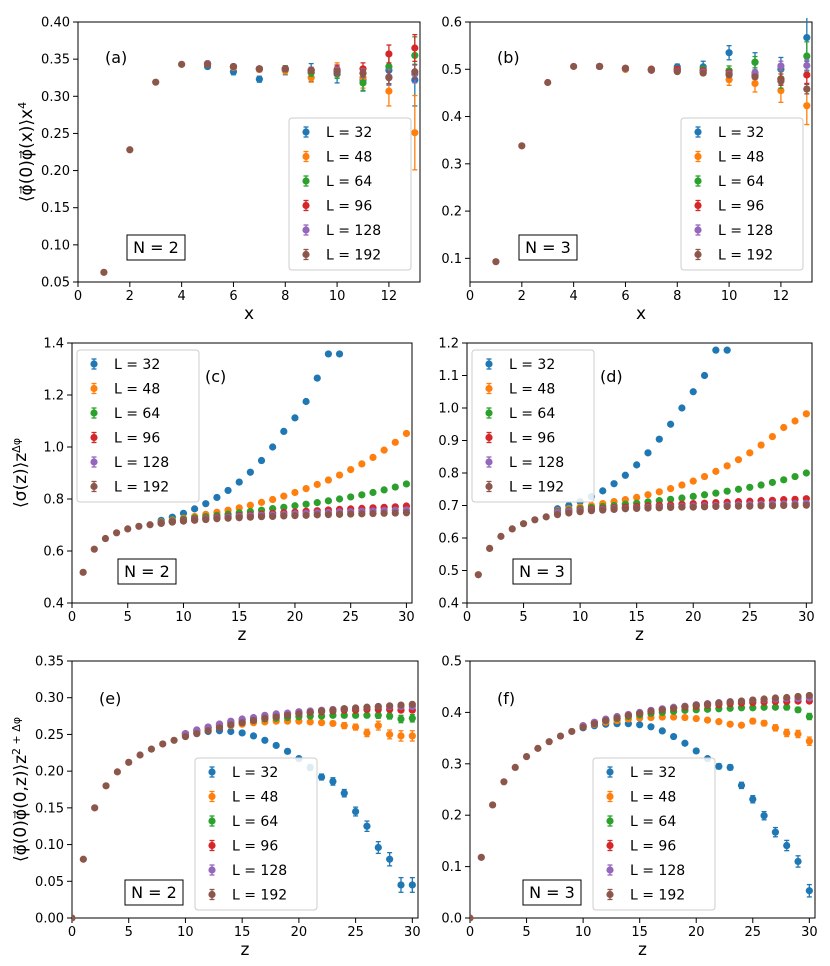 The image size is (830, 966). Describe the element at coordinates (451, 164) in the screenshot. I see `y-tick-label: 0.3` at that location.